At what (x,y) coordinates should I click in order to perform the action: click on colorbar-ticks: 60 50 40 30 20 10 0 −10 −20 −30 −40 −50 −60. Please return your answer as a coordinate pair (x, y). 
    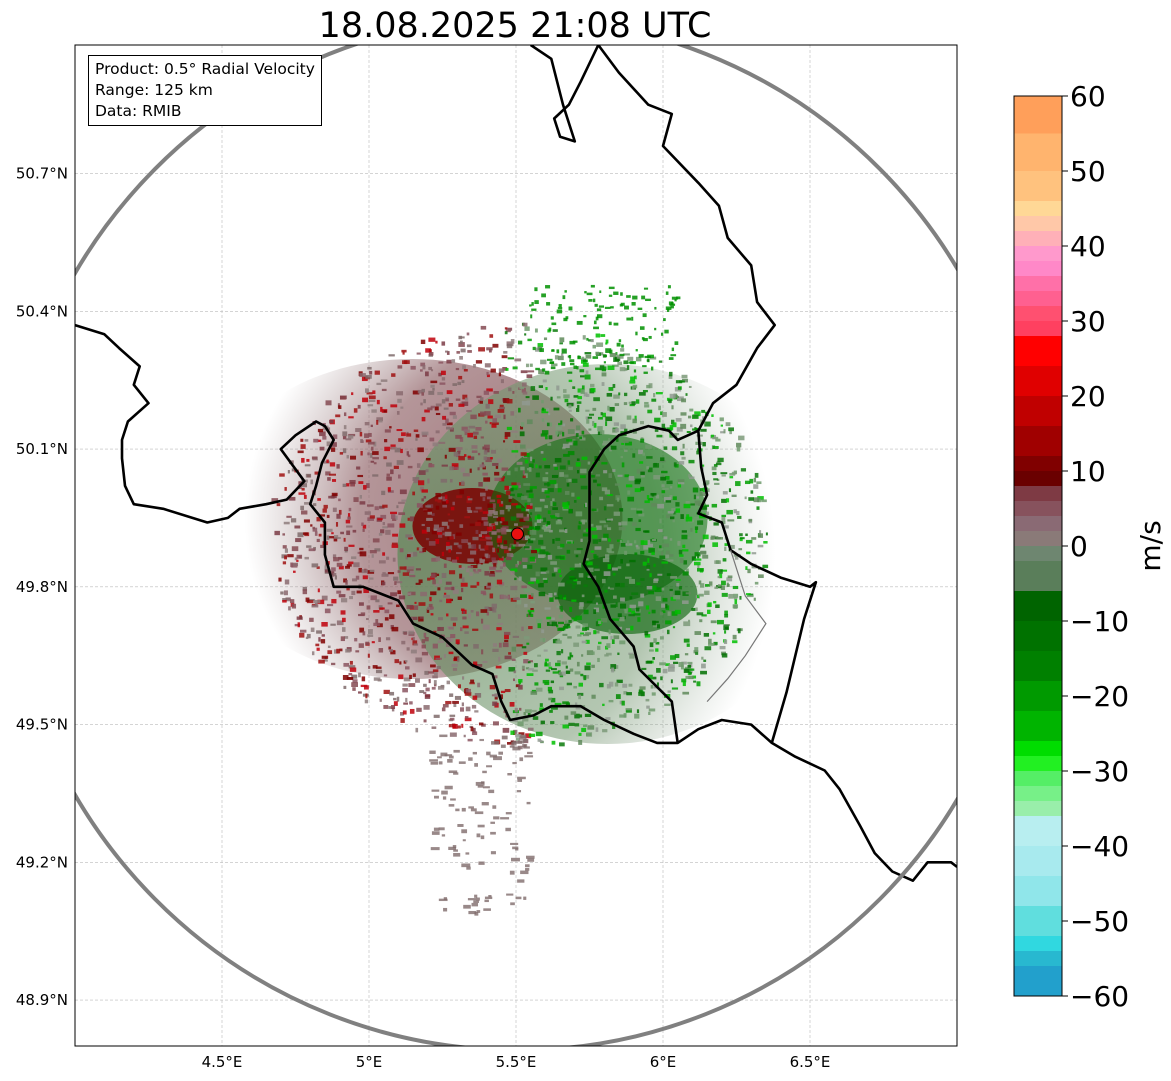
    Looking at the image, I should click on (1095, 546).